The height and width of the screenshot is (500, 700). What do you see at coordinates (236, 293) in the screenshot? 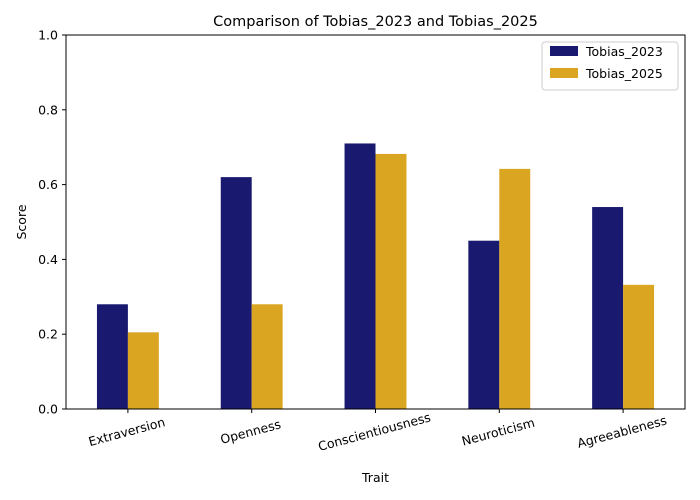
I see `bar-tobias-2023-openness` at bounding box center [236, 293].